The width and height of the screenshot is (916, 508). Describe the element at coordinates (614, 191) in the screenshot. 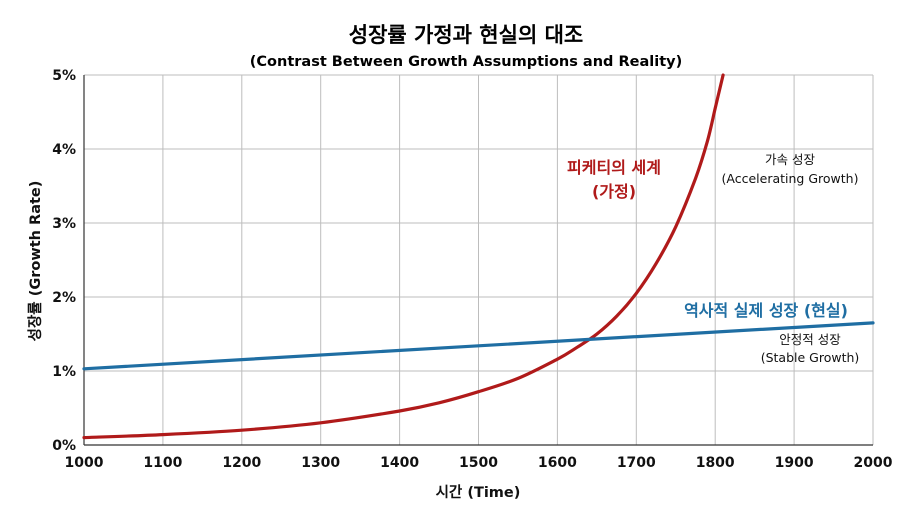

I see `red-series-label-line2: (가정)` at that location.